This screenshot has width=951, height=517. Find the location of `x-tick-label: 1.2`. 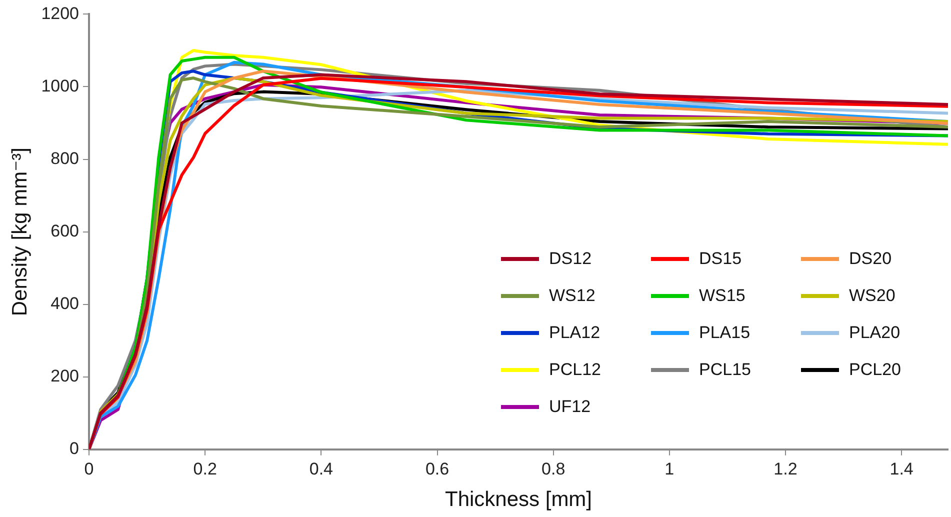

x-tick-label: 1.2 is located at coordinates (786, 468).